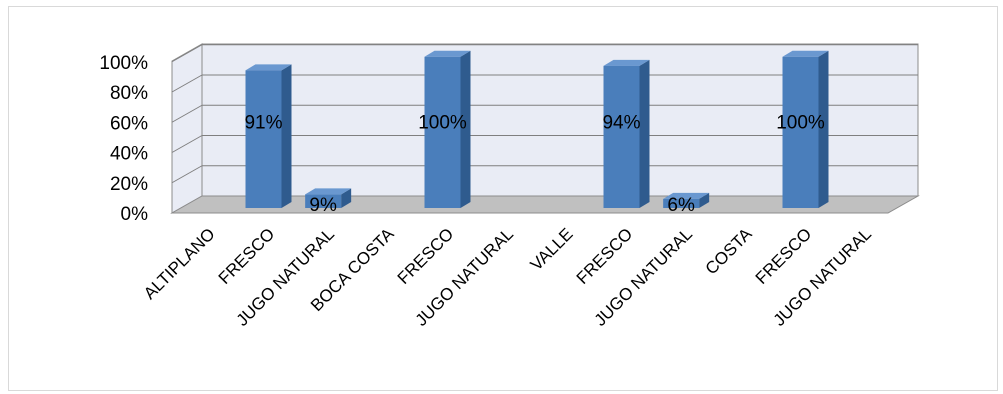 This screenshot has height=394, width=1003. What do you see at coordinates (123, 63) in the screenshot?
I see `y-tick-label: 100%` at bounding box center [123, 63].